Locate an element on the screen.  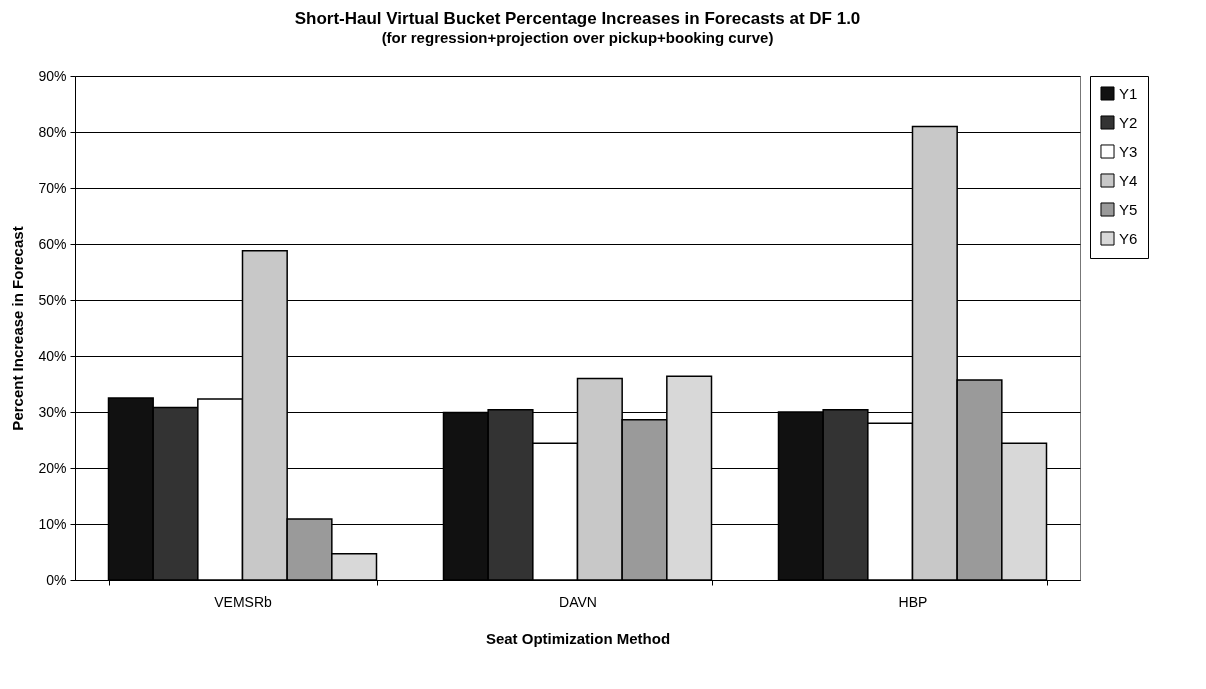
y-tick-label: 60% is located at coordinates (52, 243).